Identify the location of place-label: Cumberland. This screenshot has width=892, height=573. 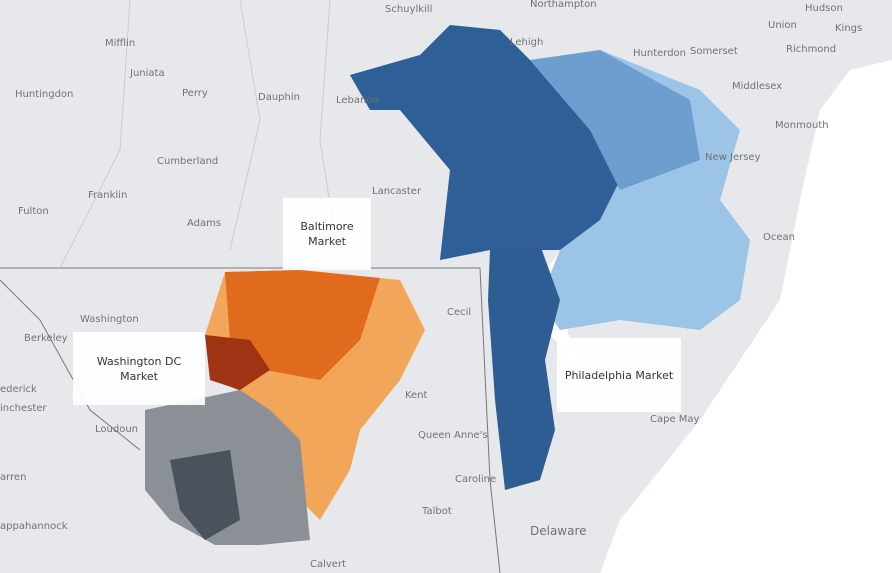
(187, 161).